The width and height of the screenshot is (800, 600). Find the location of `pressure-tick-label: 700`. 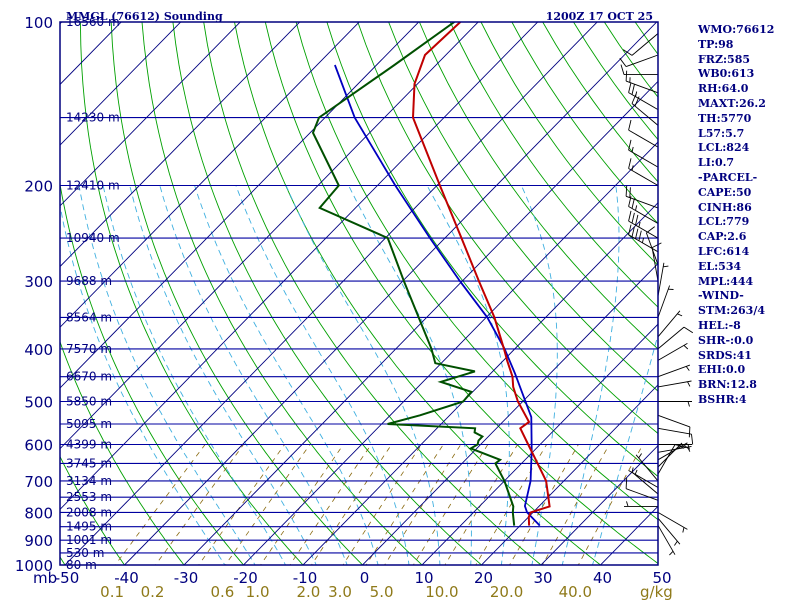

pressure-tick-label: 700 is located at coordinates (38, 482).